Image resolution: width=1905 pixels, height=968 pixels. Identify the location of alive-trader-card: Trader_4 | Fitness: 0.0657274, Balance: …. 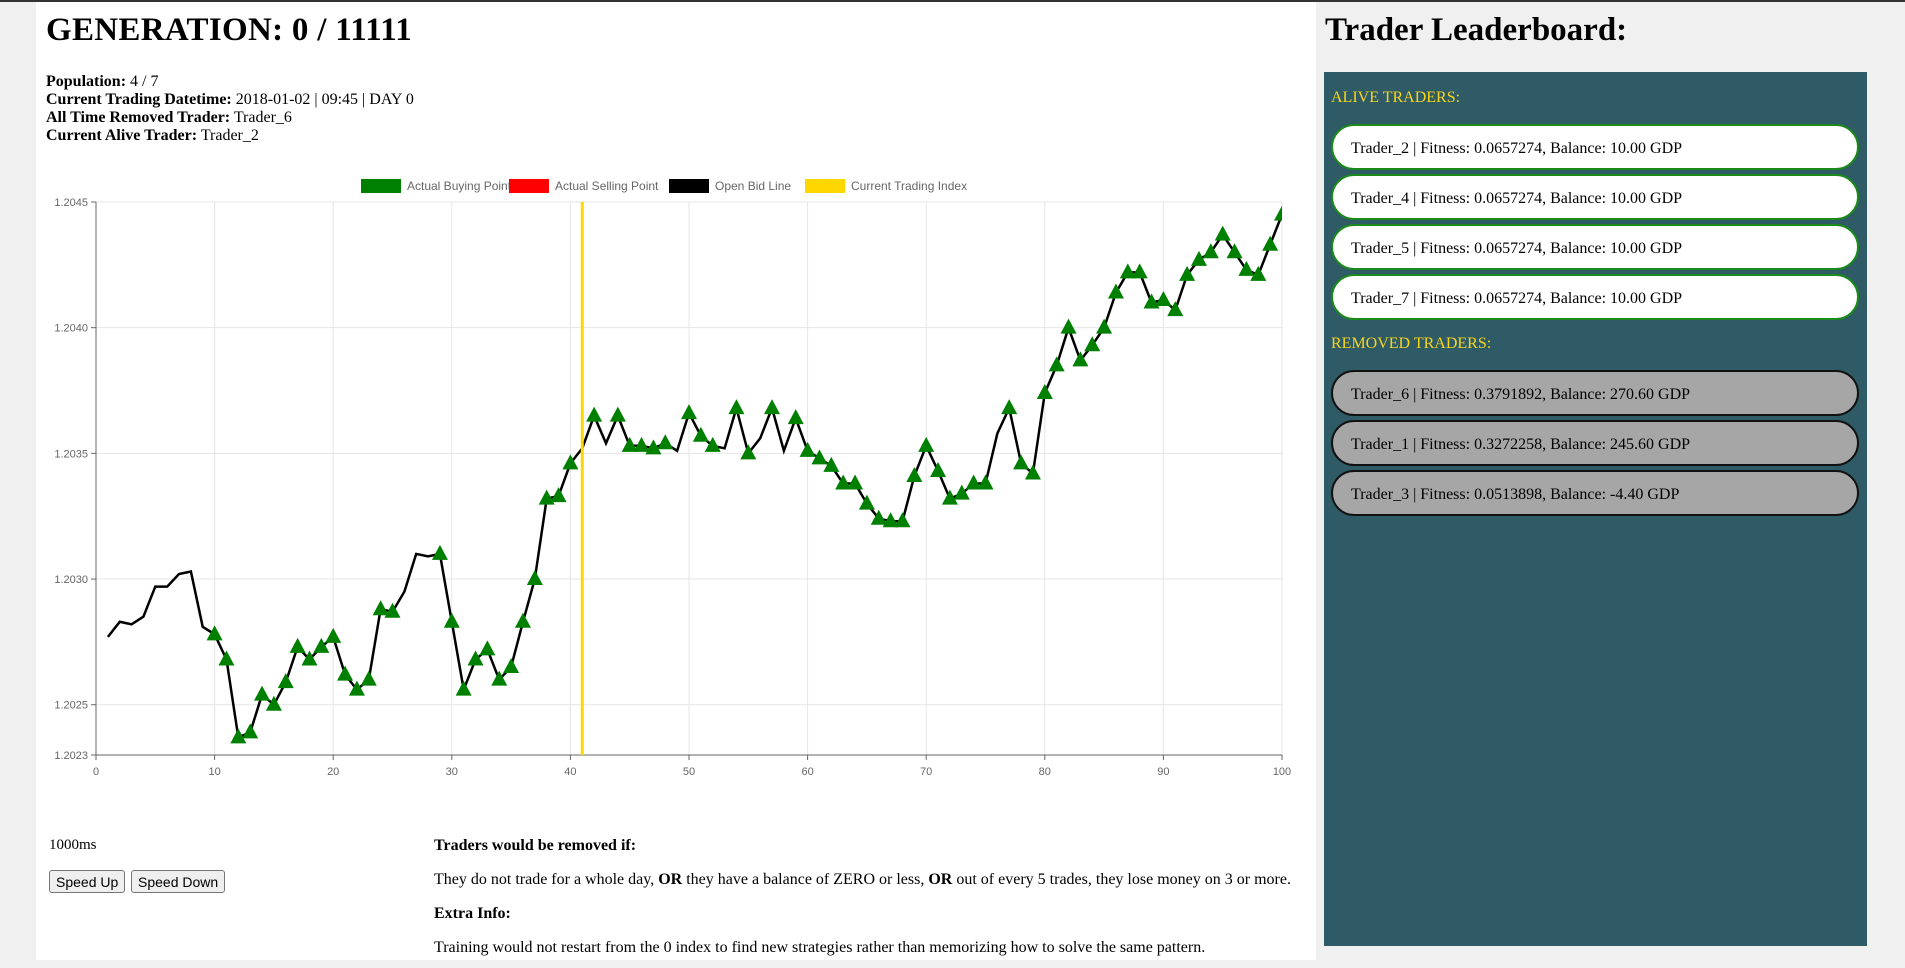
(1595, 197).